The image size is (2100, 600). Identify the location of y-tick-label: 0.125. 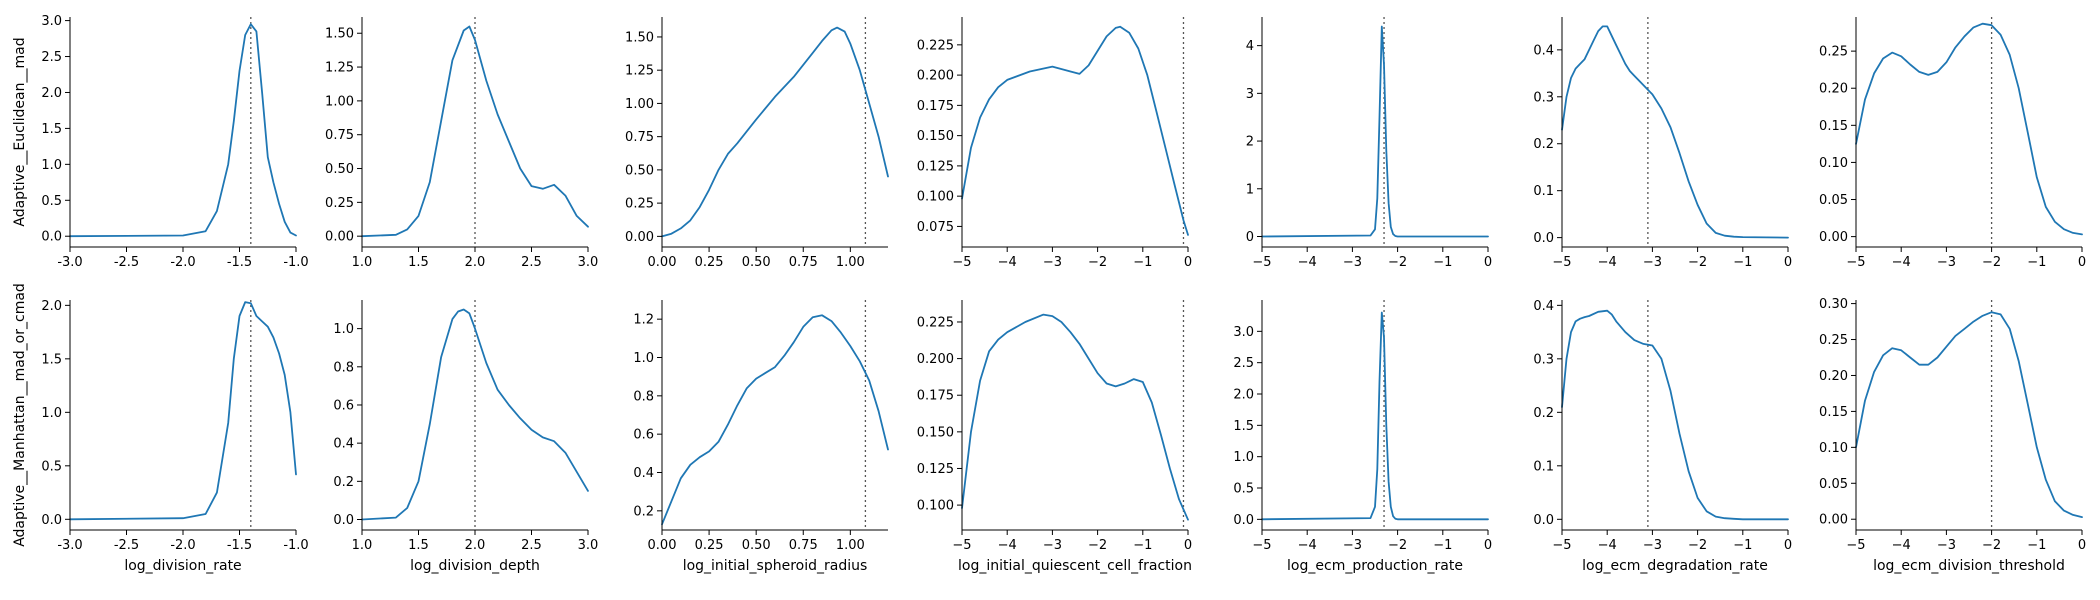
(935, 166).